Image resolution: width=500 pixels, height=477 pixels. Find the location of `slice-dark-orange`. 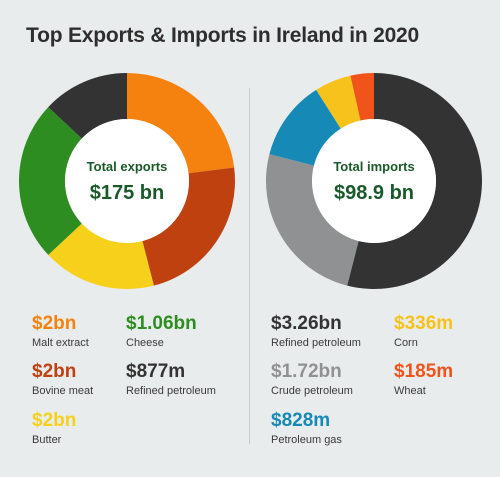

slice-dark-orange is located at coordinates (188, 226).